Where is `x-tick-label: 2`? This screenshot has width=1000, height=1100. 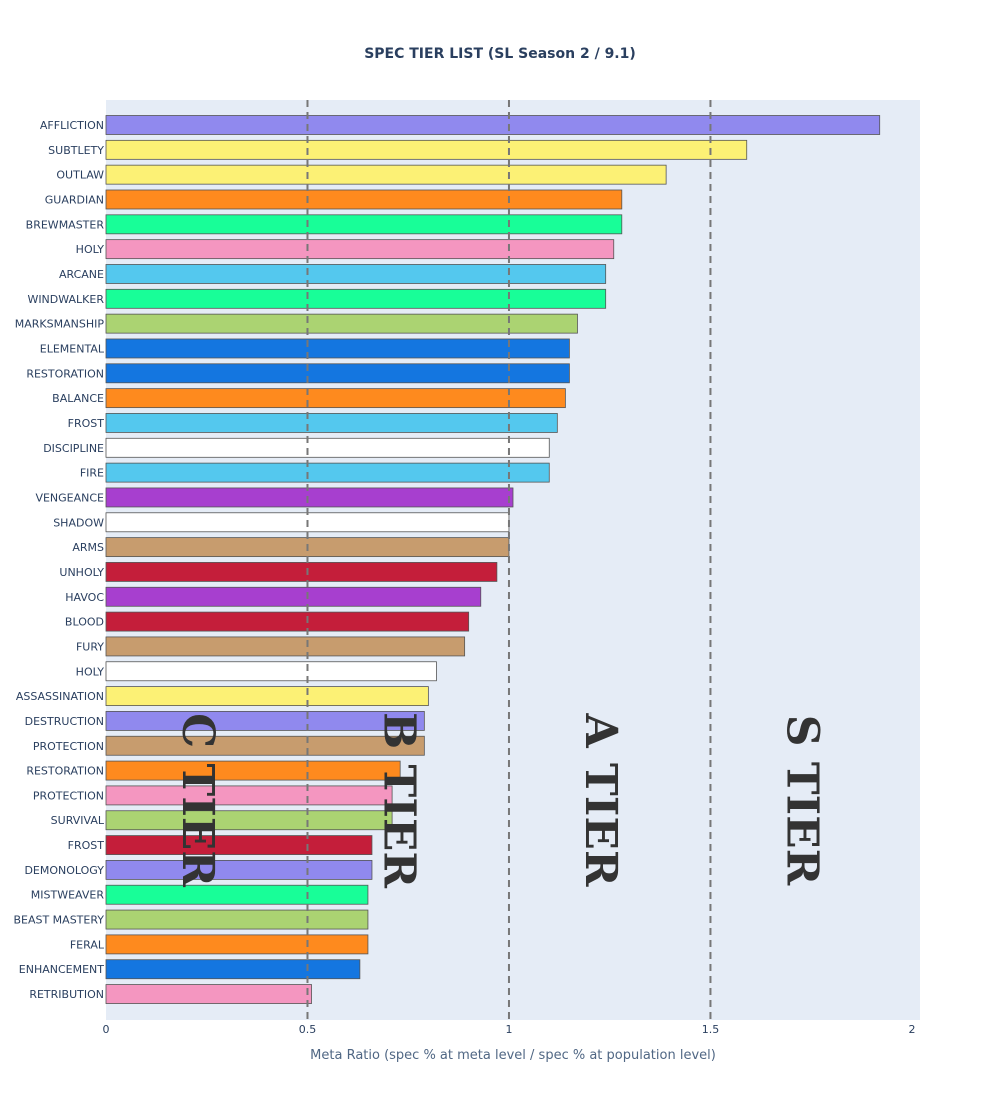
x-tick-label: 2 is located at coordinates (911, 1029).